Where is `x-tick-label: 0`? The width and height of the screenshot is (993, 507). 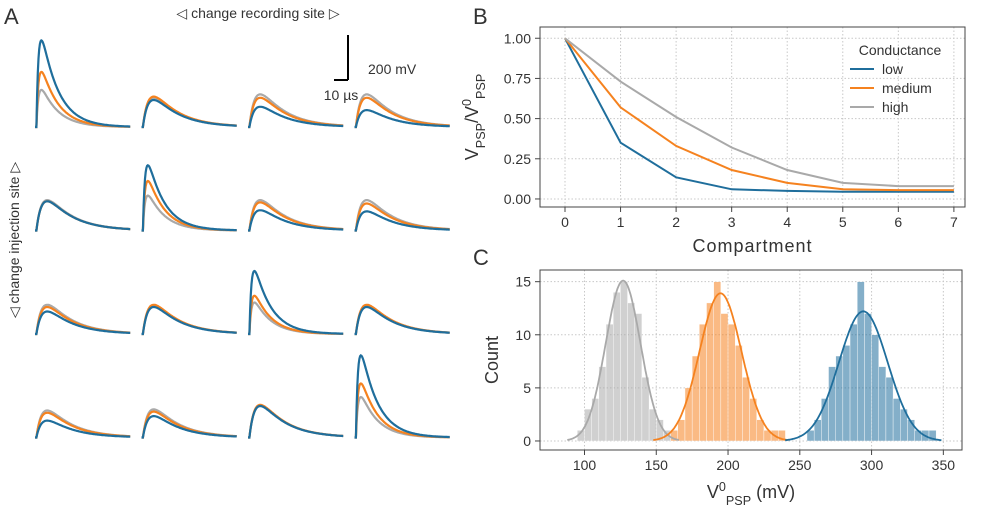
x-tick-label: 0 is located at coordinates (565, 222).